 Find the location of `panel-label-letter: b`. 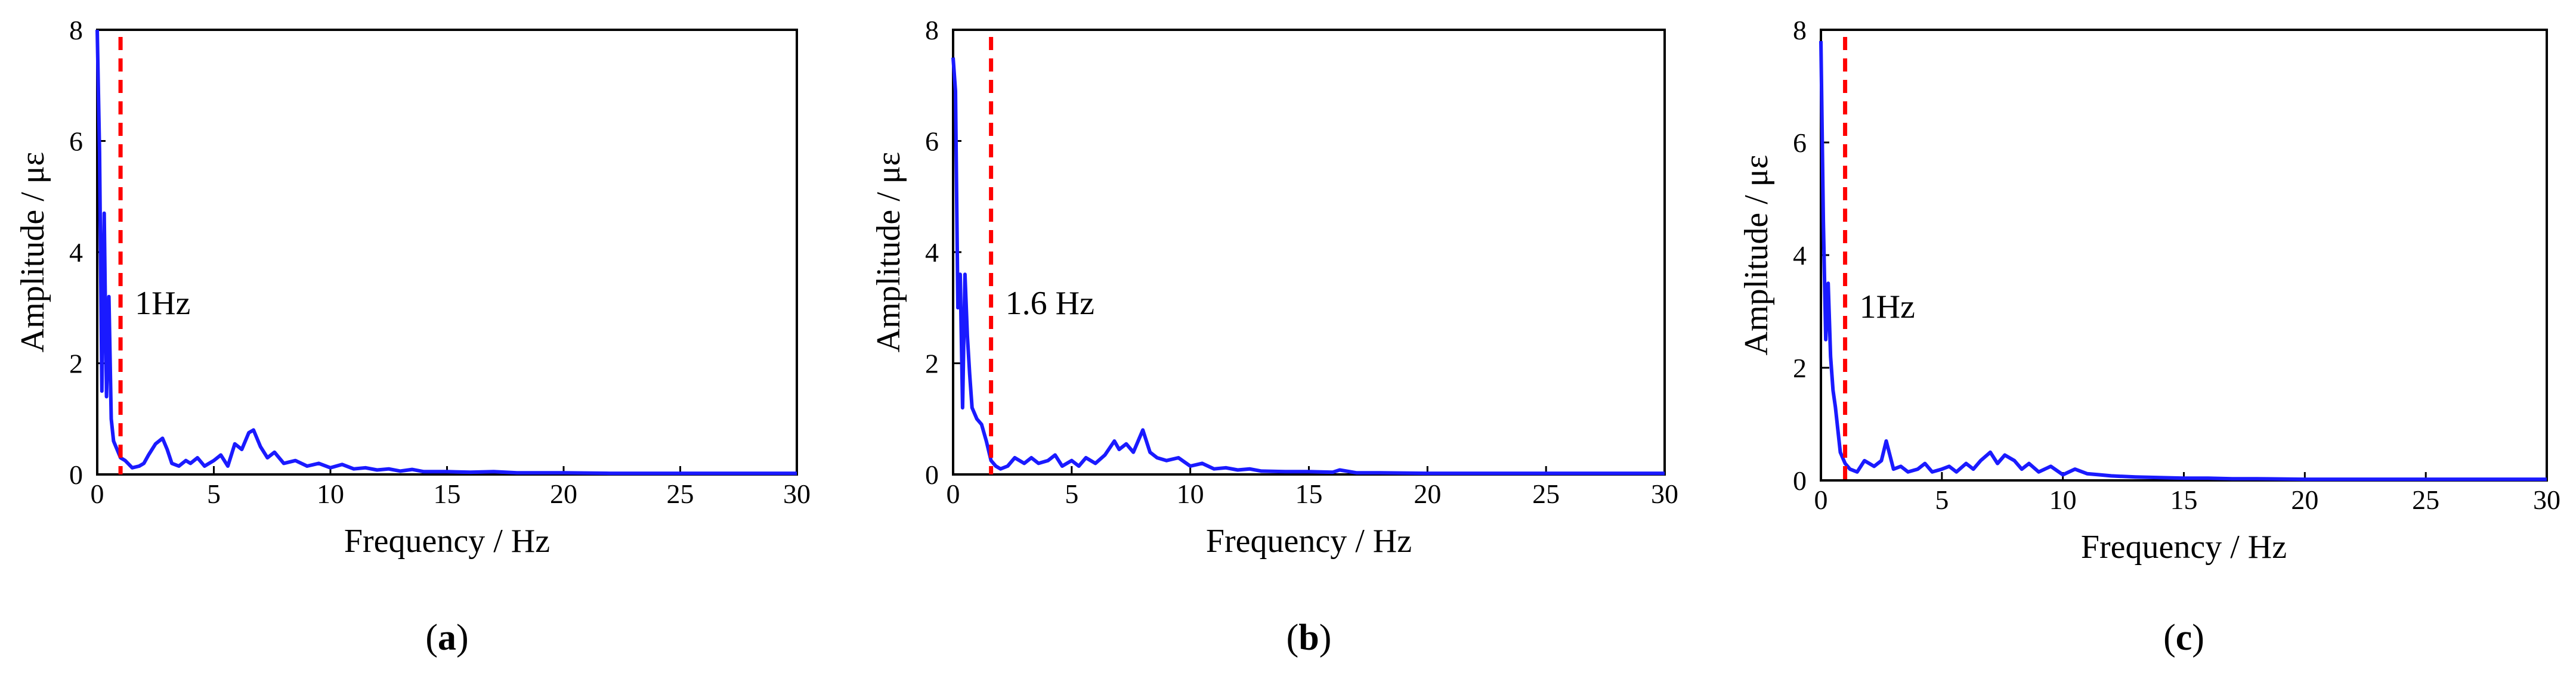

panel-label-letter: b is located at coordinates (1308, 637).